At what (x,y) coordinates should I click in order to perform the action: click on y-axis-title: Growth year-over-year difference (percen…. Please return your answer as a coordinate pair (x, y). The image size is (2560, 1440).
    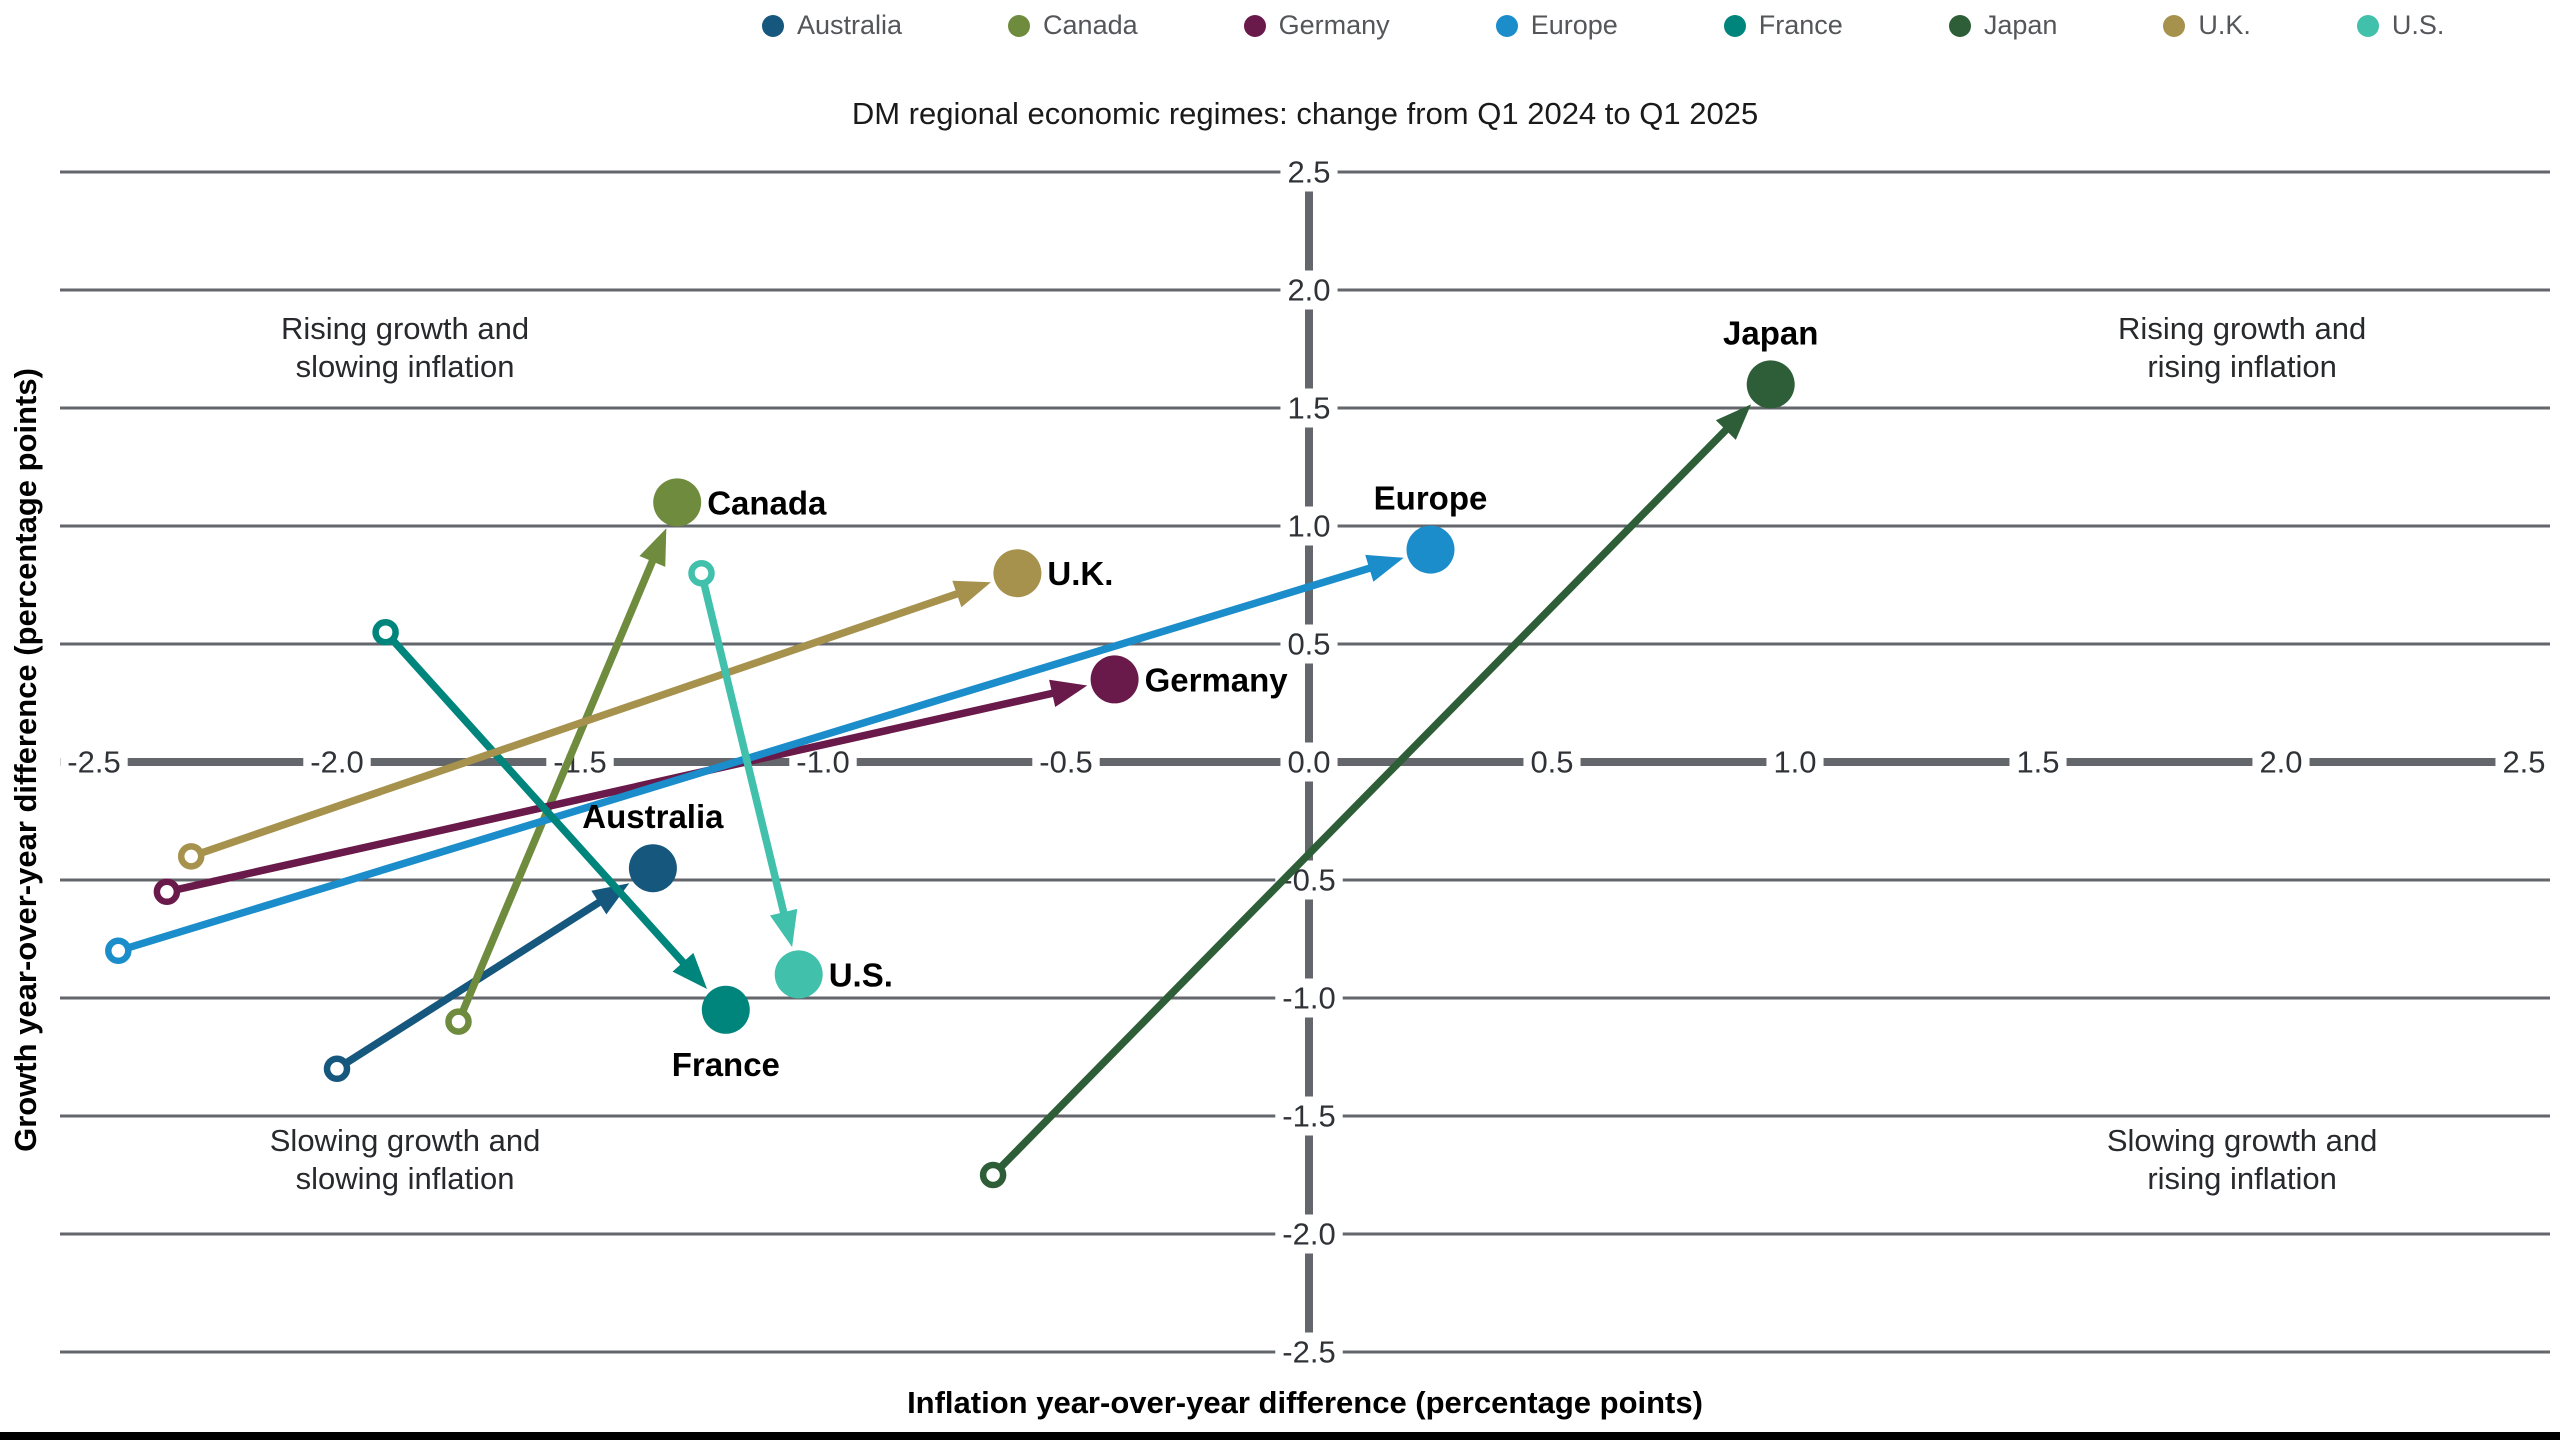
    Looking at the image, I should click on (25, 760).